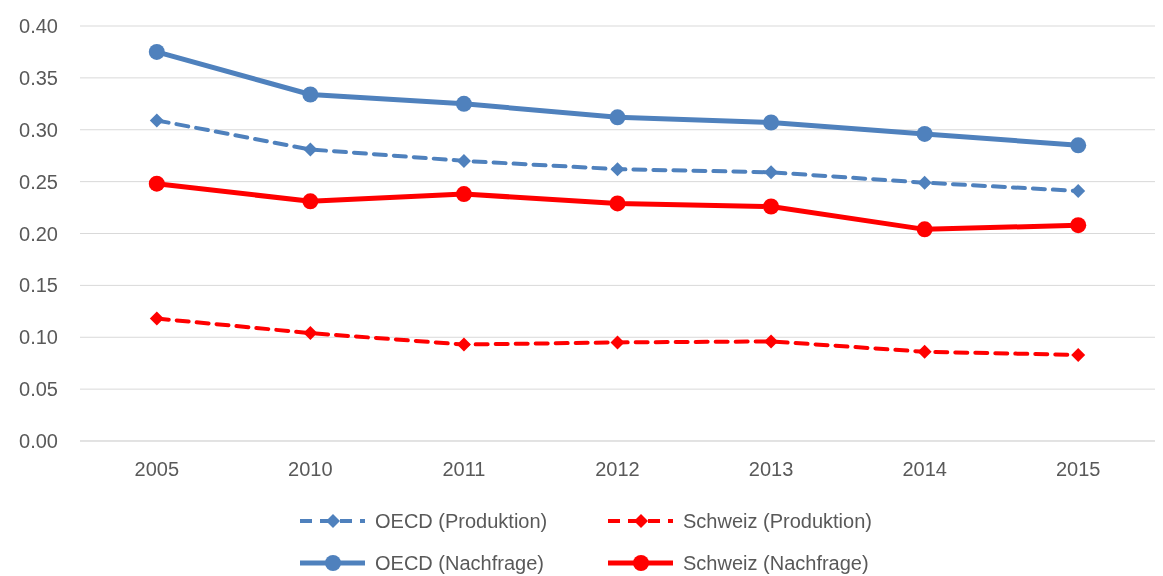 Image resolution: width=1163 pixels, height=576 pixels. I want to click on y-tick-label: 0.10, so click(38, 337).